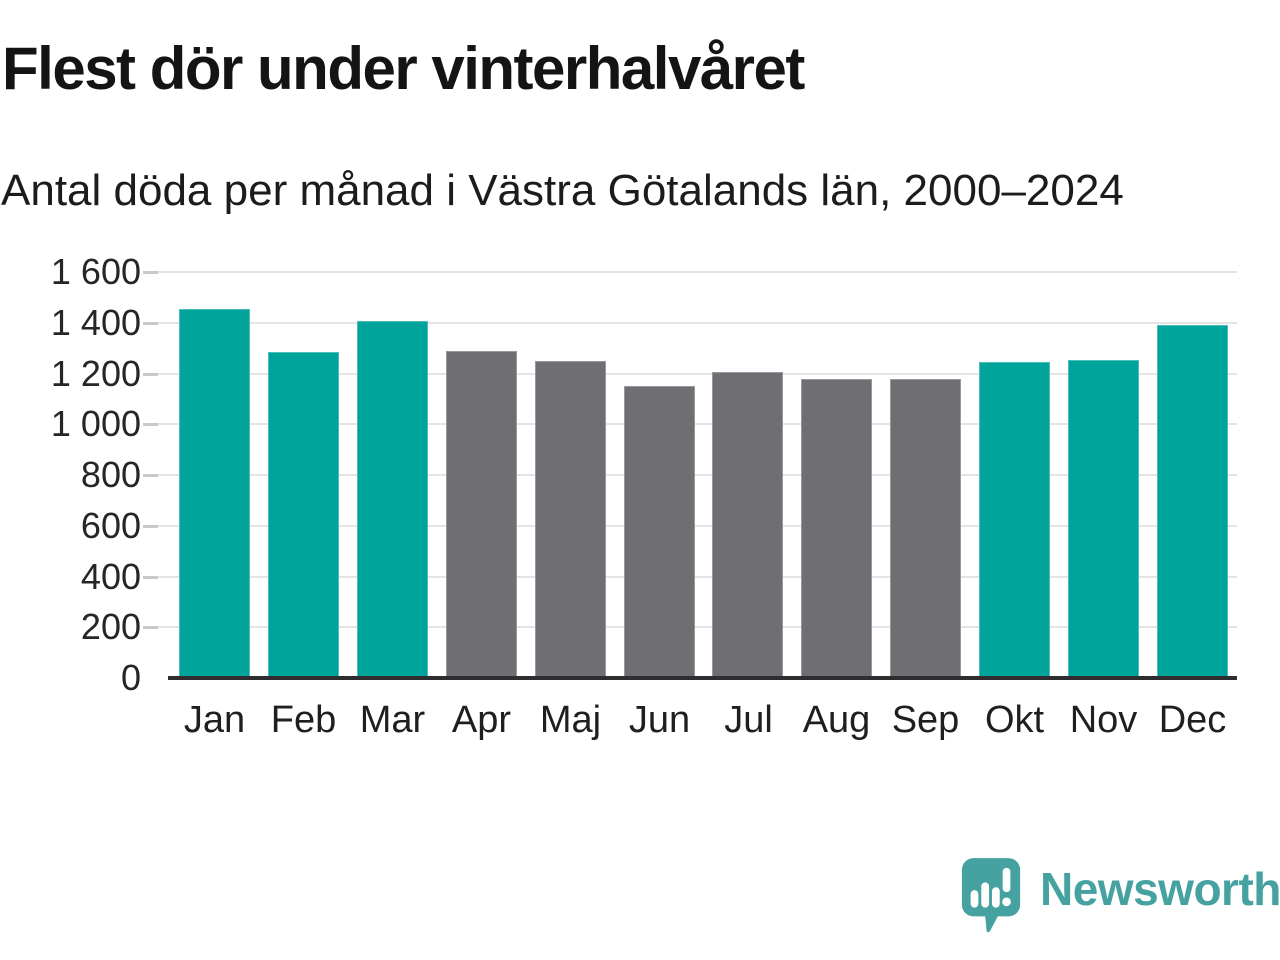 The height and width of the screenshot is (960, 1280). I want to click on x-tick-label: Mar, so click(392, 720).